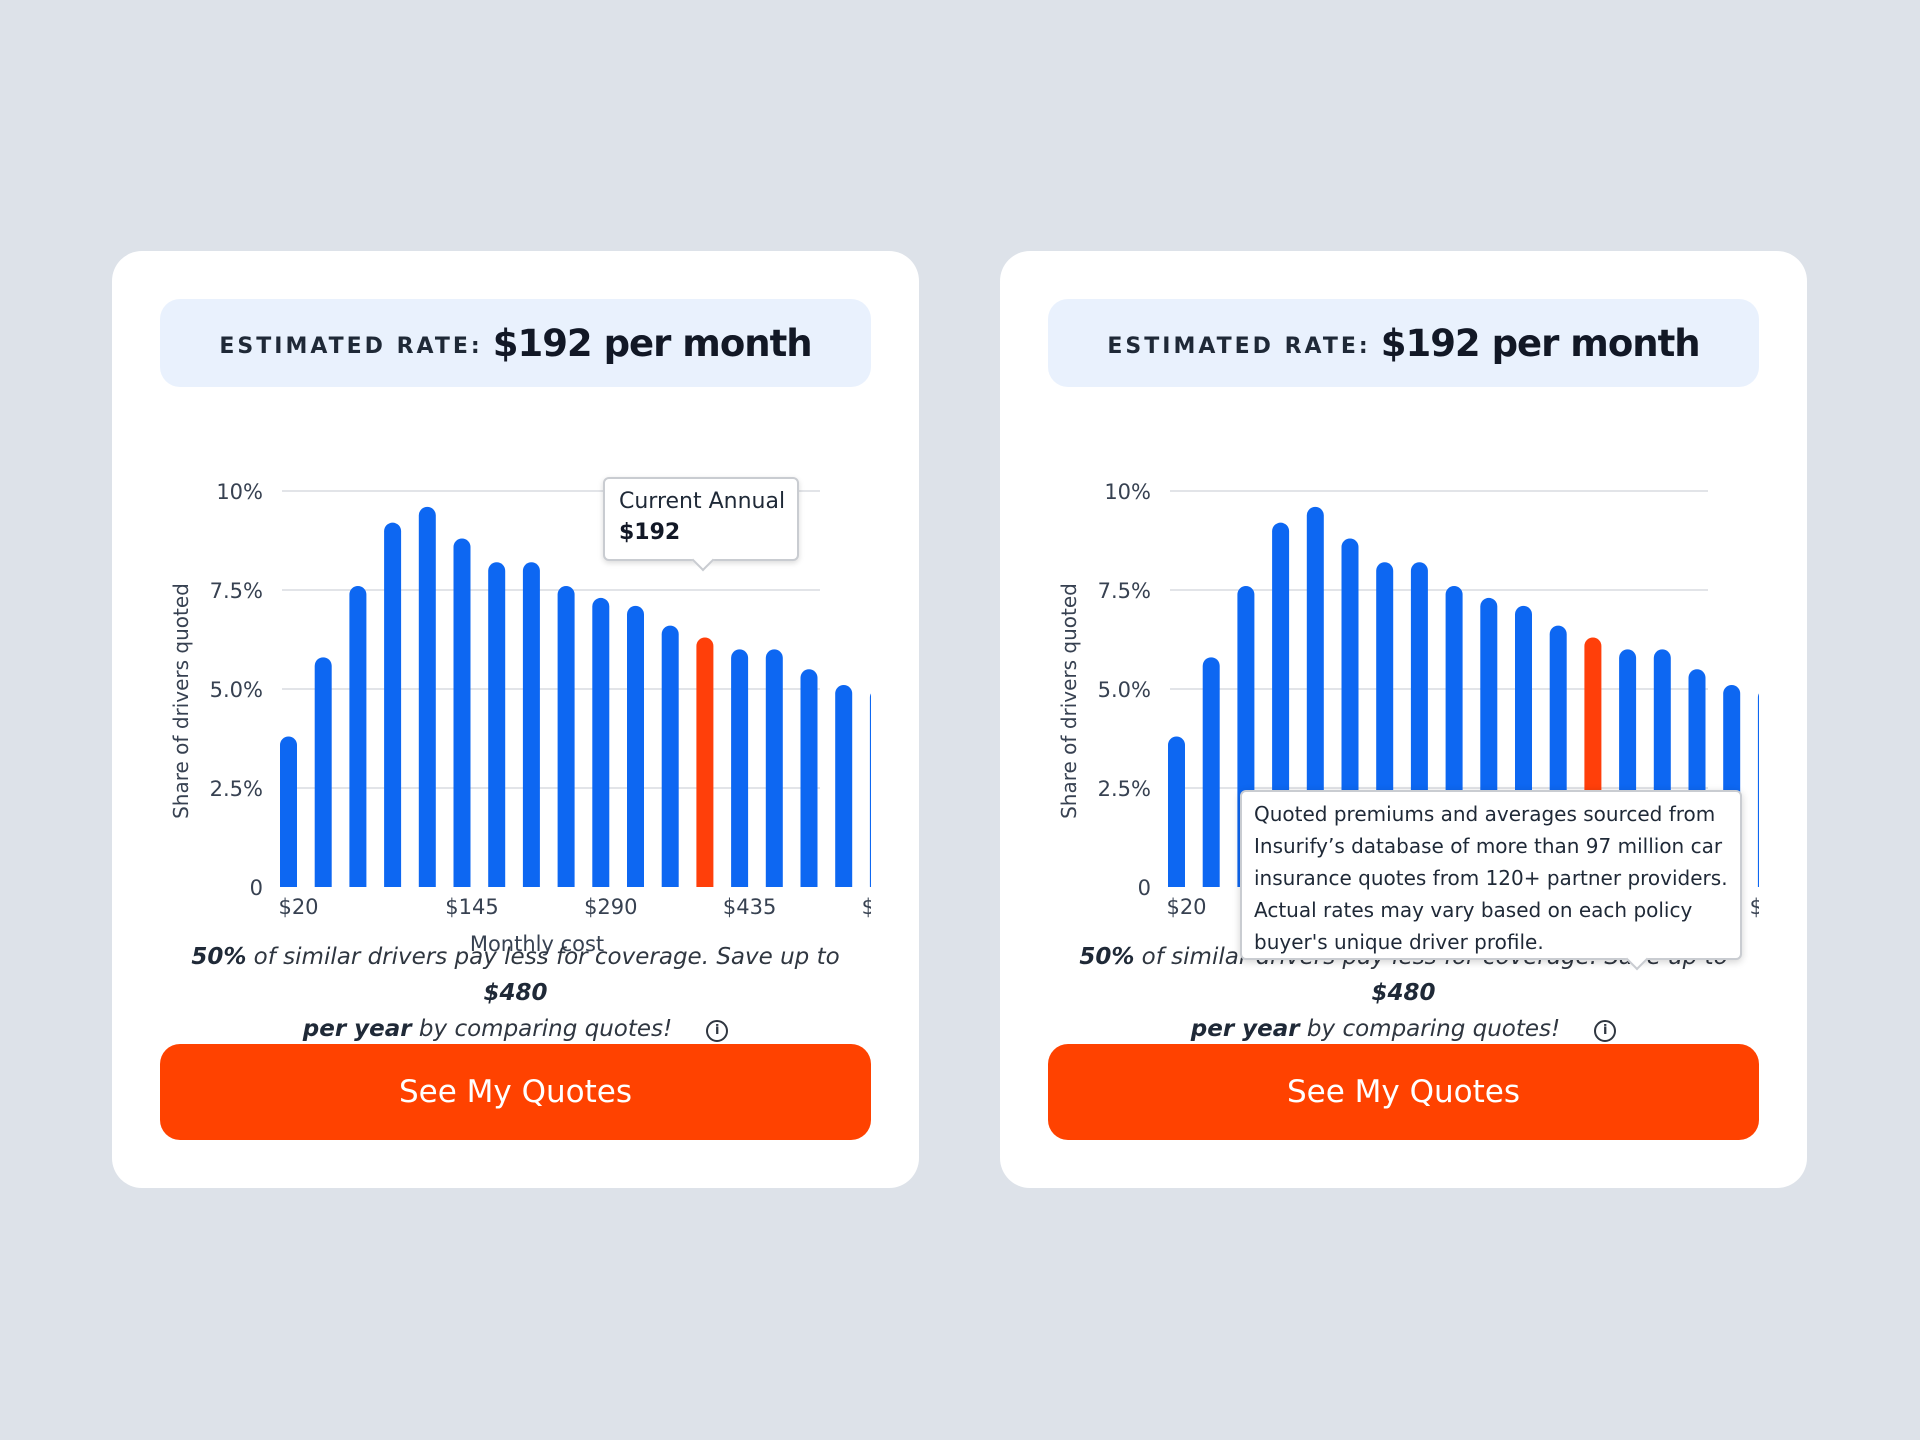  Describe the element at coordinates (610, 907) in the screenshot. I see `x-tick-label: $290` at that location.